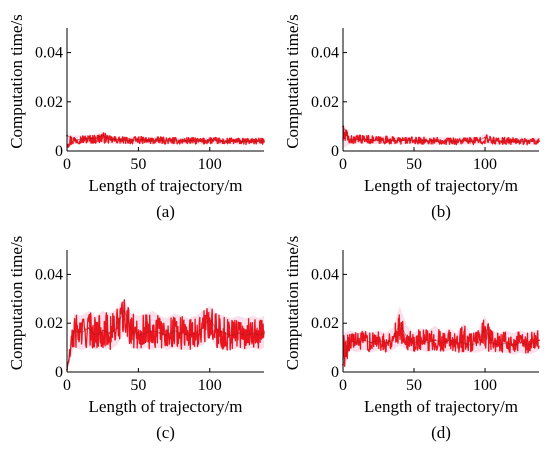  Describe the element at coordinates (343, 164) in the screenshot. I see `x-tick-label: 0` at that location.